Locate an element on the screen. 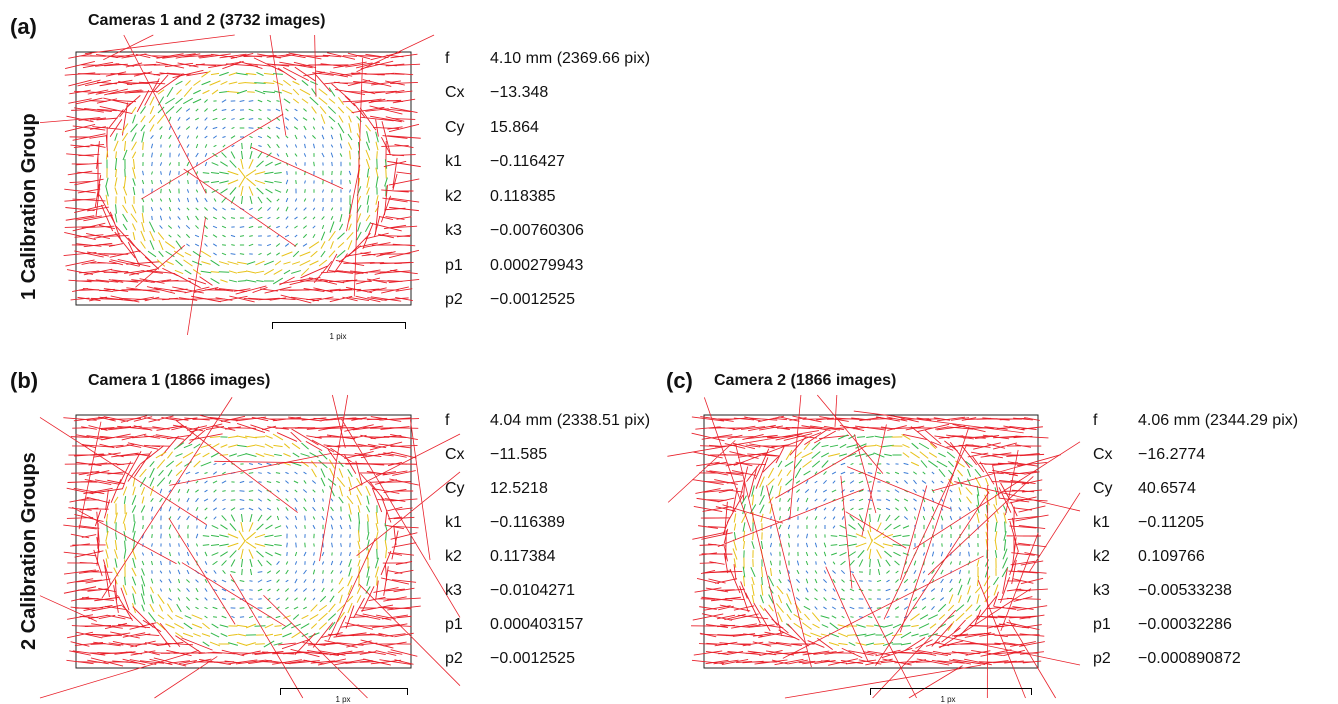 The height and width of the screenshot is (704, 1338). param-name: p1 is located at coordinates (454, 265).